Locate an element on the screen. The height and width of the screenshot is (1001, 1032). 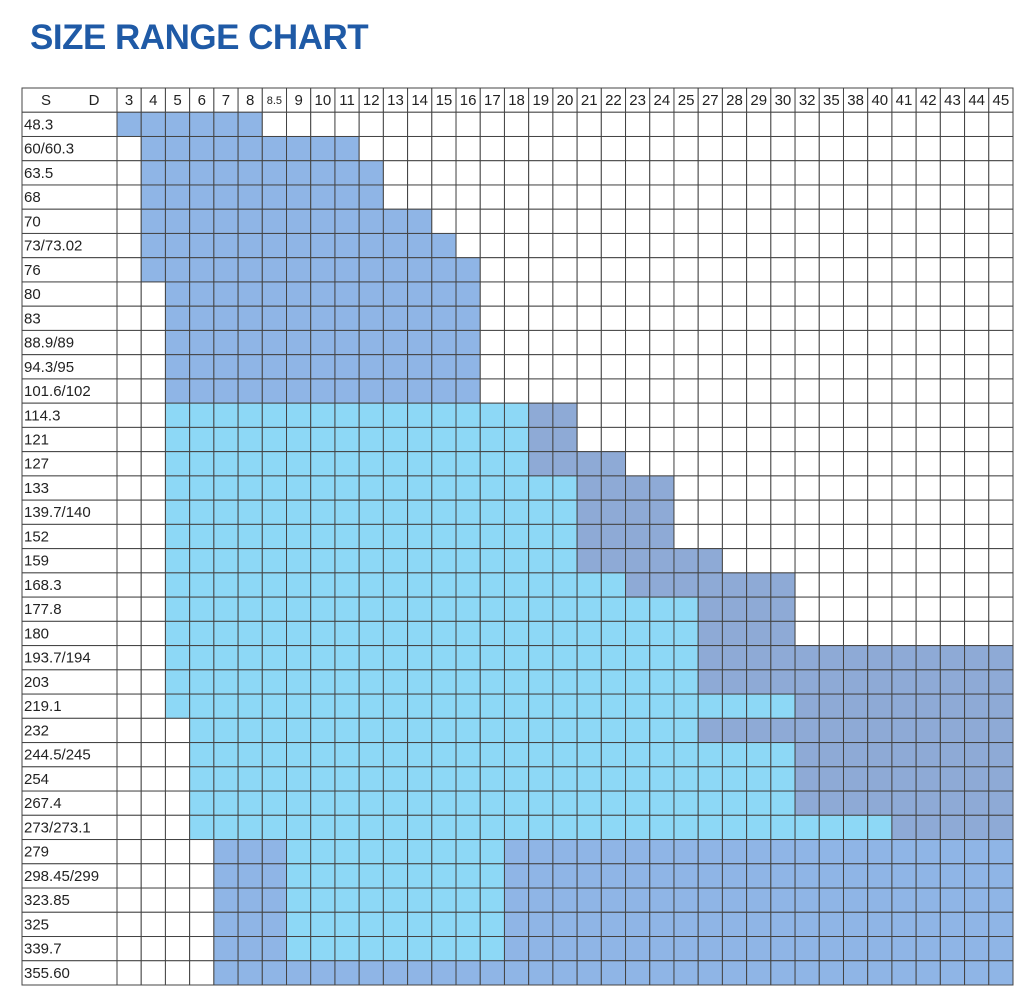
row-label: 232 is located at coordinates (36, 730).